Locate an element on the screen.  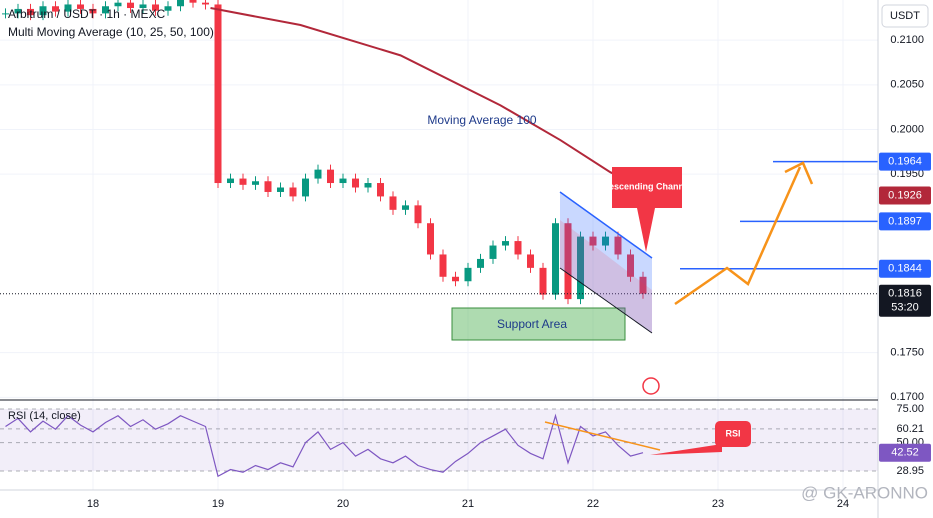
channel-fill-lower is located at coordinates (606, 276).